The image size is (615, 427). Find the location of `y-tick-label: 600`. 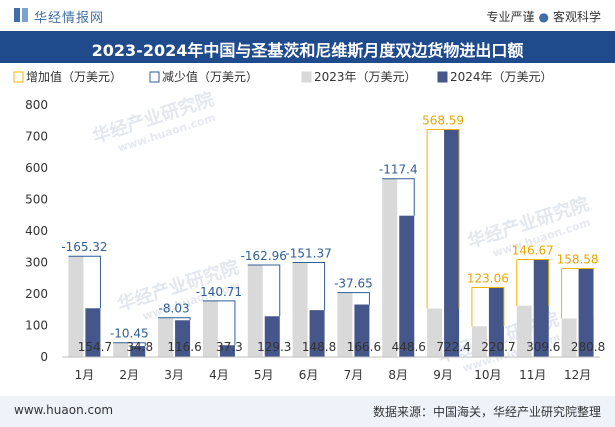

y-tick-label: 600 is located at coordinates (36, 168).